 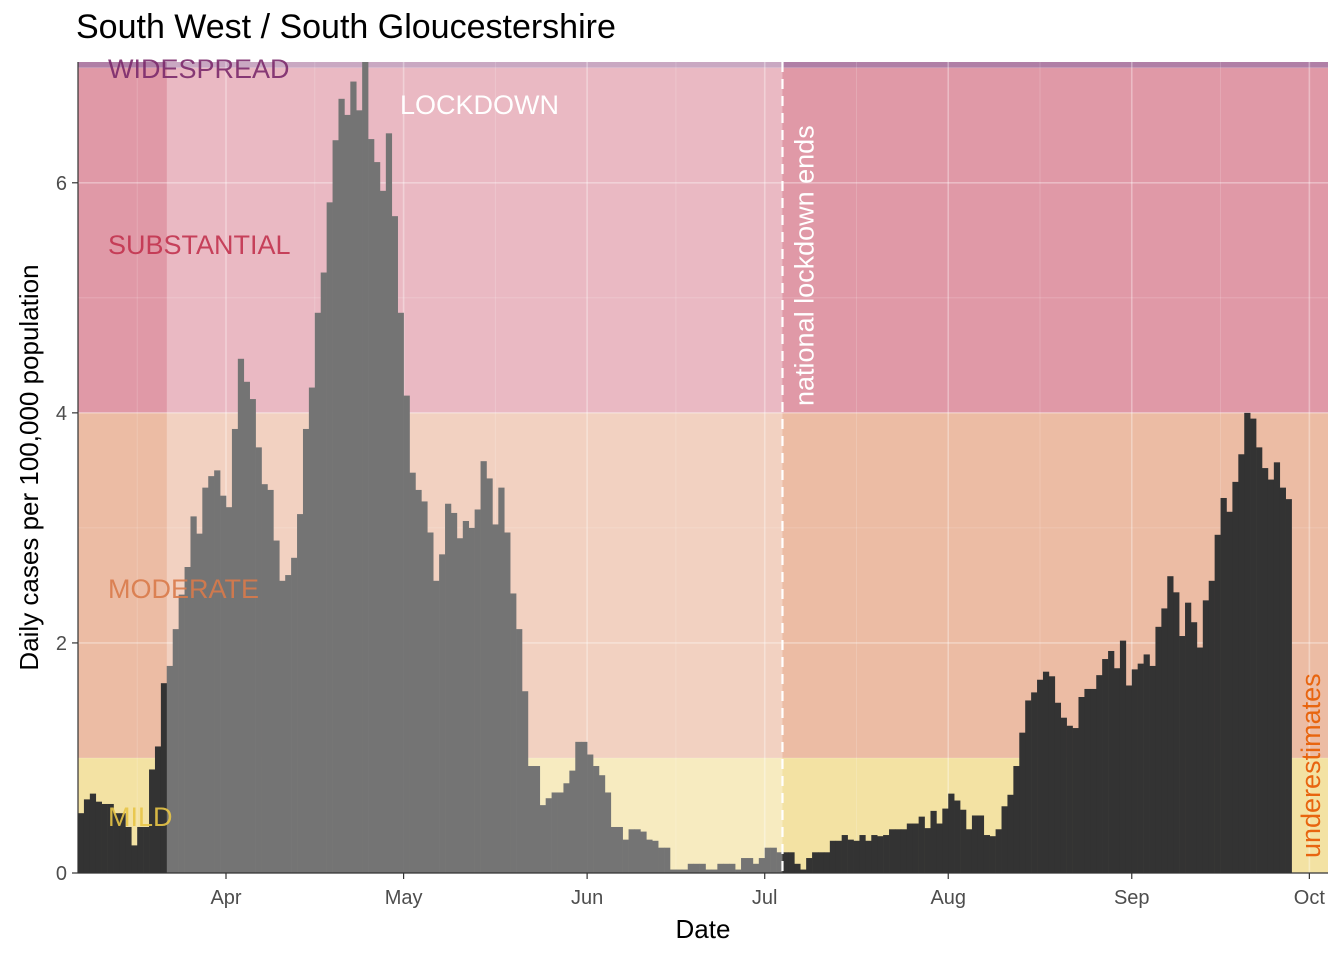 What do you see at coordinates (346, 27) in the screenshot?
I see `chart-title: South West / South Gloucestershire` at bounding box center [346, 27].